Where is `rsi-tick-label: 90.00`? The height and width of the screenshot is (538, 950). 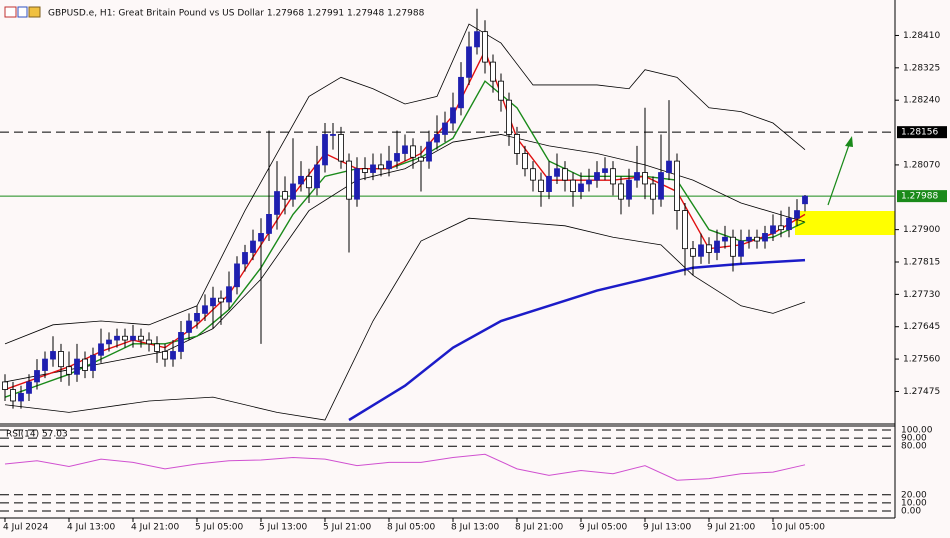
rsi-tick-label: 90.00 is located at coordinates (914, 439).